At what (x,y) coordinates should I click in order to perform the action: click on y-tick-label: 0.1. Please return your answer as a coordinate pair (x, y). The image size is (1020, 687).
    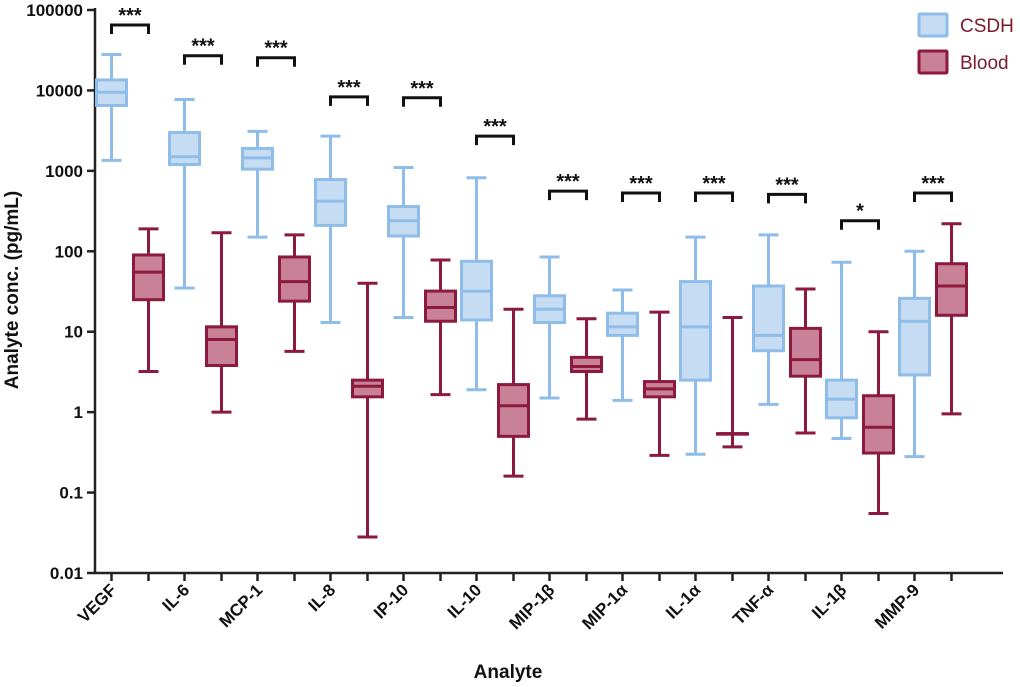
    Looking at the image, I should click on (71, 493).